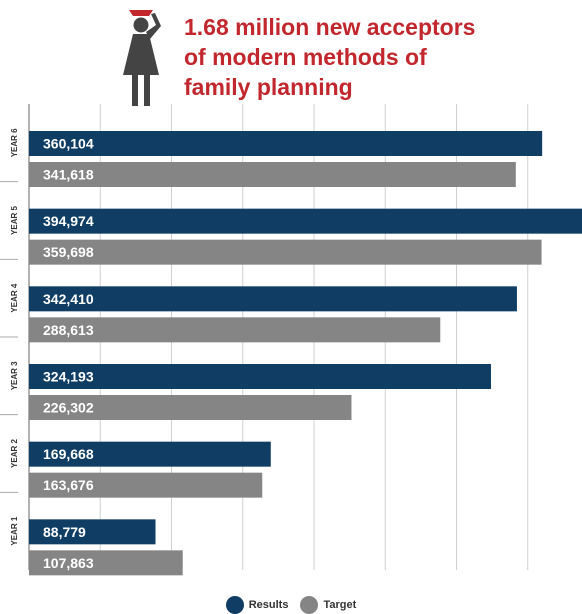  I want to click on raised-arm-shape, so click(153, 26).